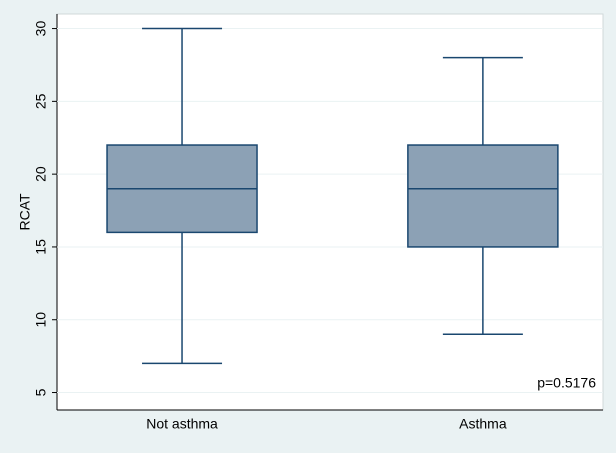 Image resolution: width=616 pixels, height=458 pixels. What do you see at coordinates (41, 320) in the screenshot?
I see `y-tick-label: 10` at bounding box center [41, 320].